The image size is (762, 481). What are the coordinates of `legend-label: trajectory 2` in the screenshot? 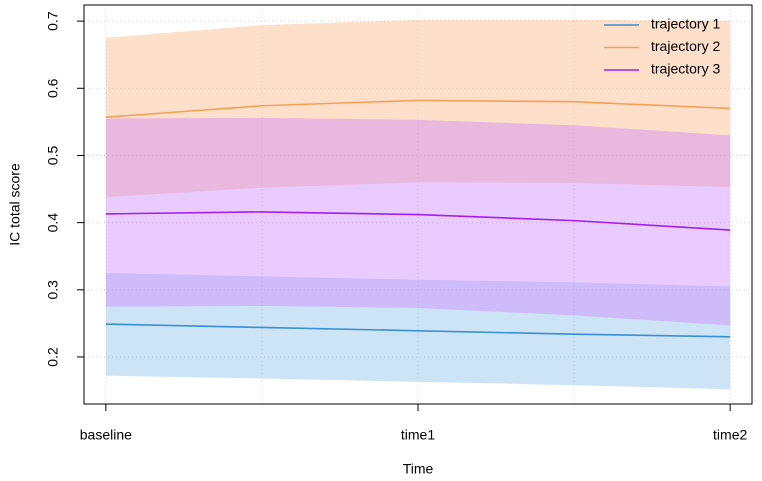 It's located at (685, 46).